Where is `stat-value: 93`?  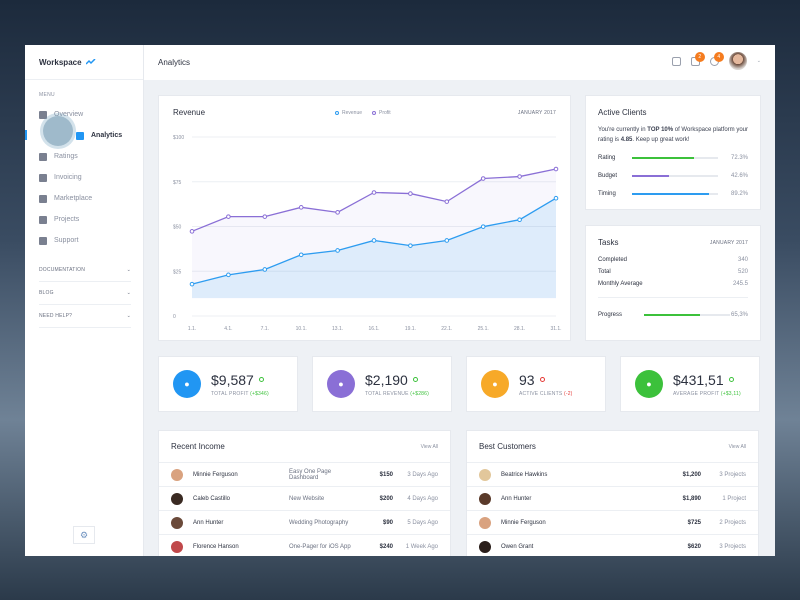
stat-value: 93 is located at coordinates (527, 379).